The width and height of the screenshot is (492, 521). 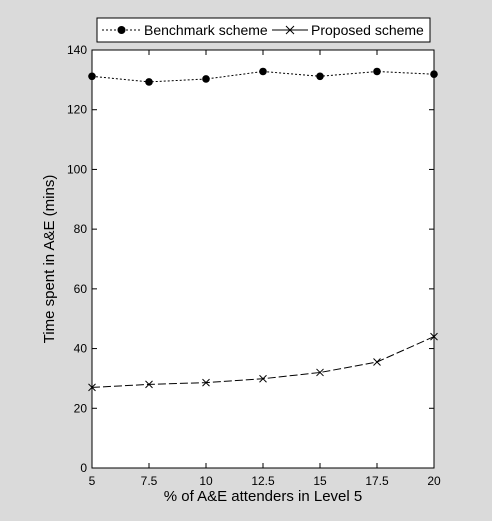 What do you see at coordinates (377, 481) in the screenshot?
I see `x-tick-label: 17.5` at bounding box center [377, 481].